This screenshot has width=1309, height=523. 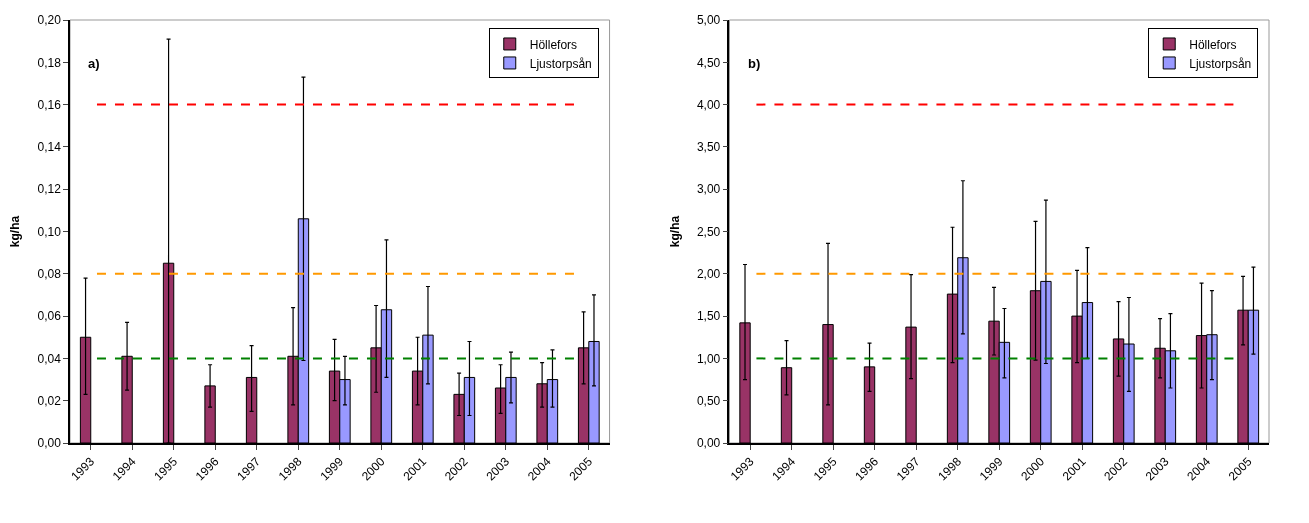 I want to click on y-tick-label: 3,00, so click(x=708, y=189).